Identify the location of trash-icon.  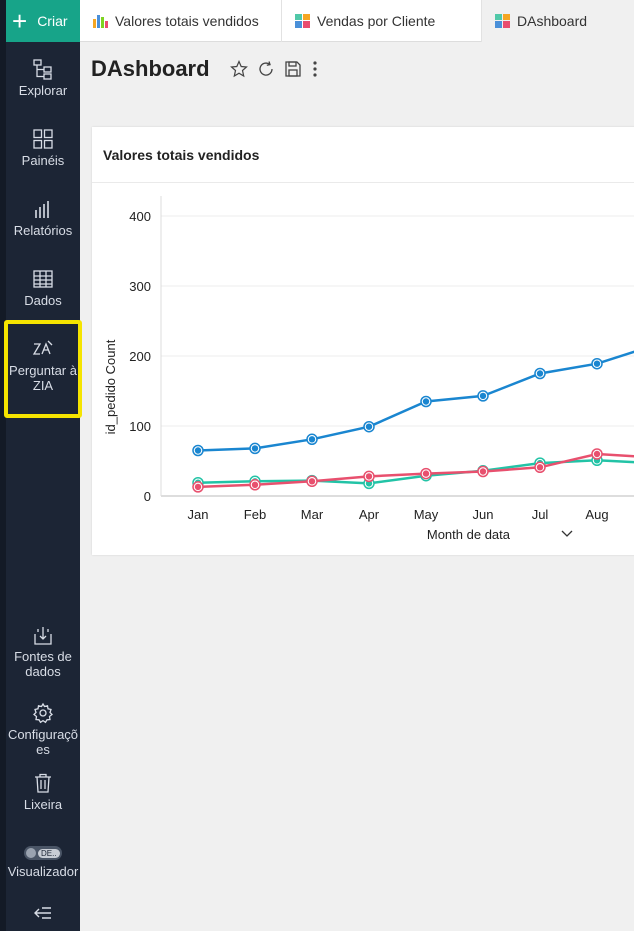
(43, 783).